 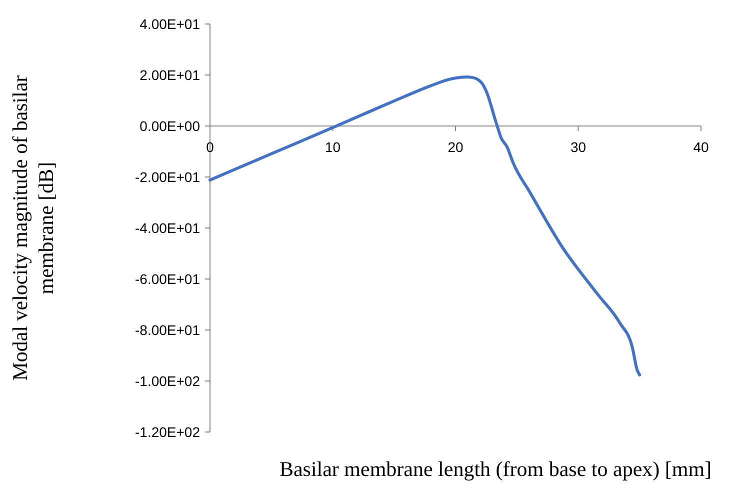 What do you see at coordinates (167, 278) in the screenshot?
I see `y-tick-label: -6.00E+01` at bounding box center [167, 278].